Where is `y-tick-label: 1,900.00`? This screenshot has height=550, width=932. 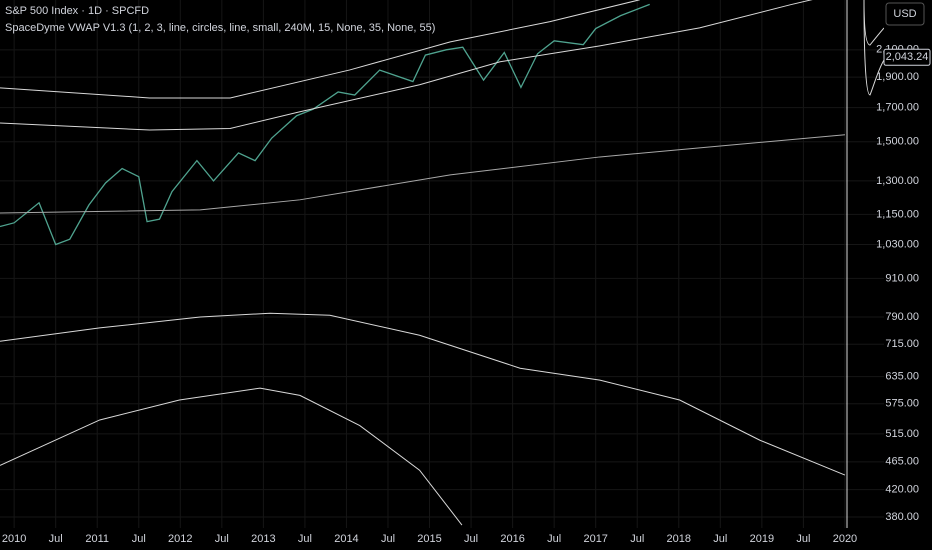 y-tick-label: 1,900.00 is located at coordinates (897, 77).